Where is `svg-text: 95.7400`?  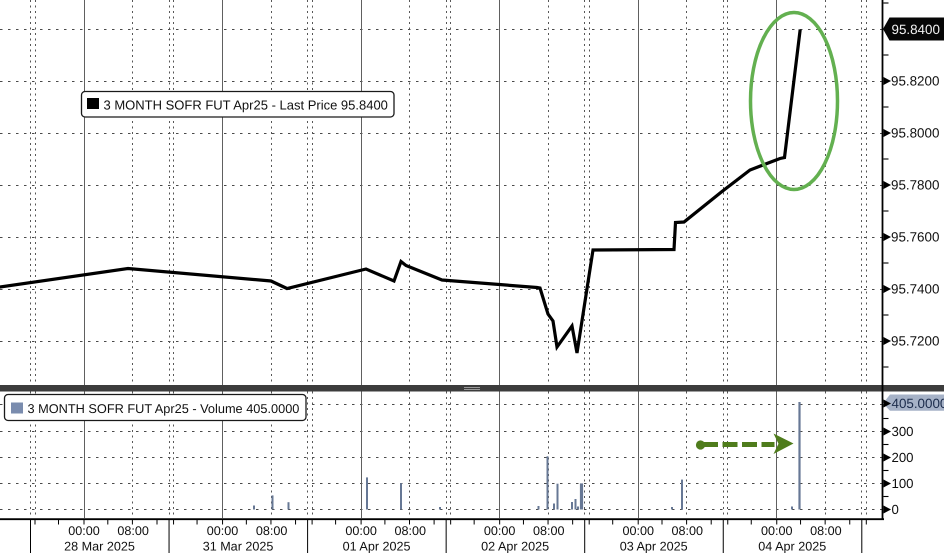
svg-text: 95.7400 is located at coordinates (915, 289).